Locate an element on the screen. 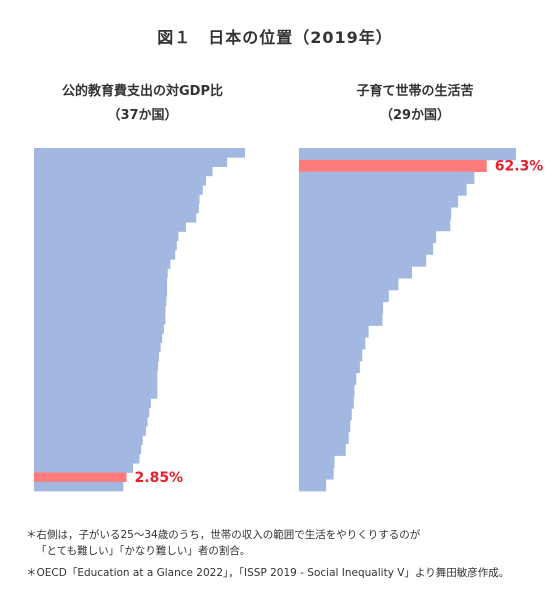 The width and height of the screenshot is (550, 605). right-chart-title: 子育て世帯の生活苦 is located at coordinates (415, 91).